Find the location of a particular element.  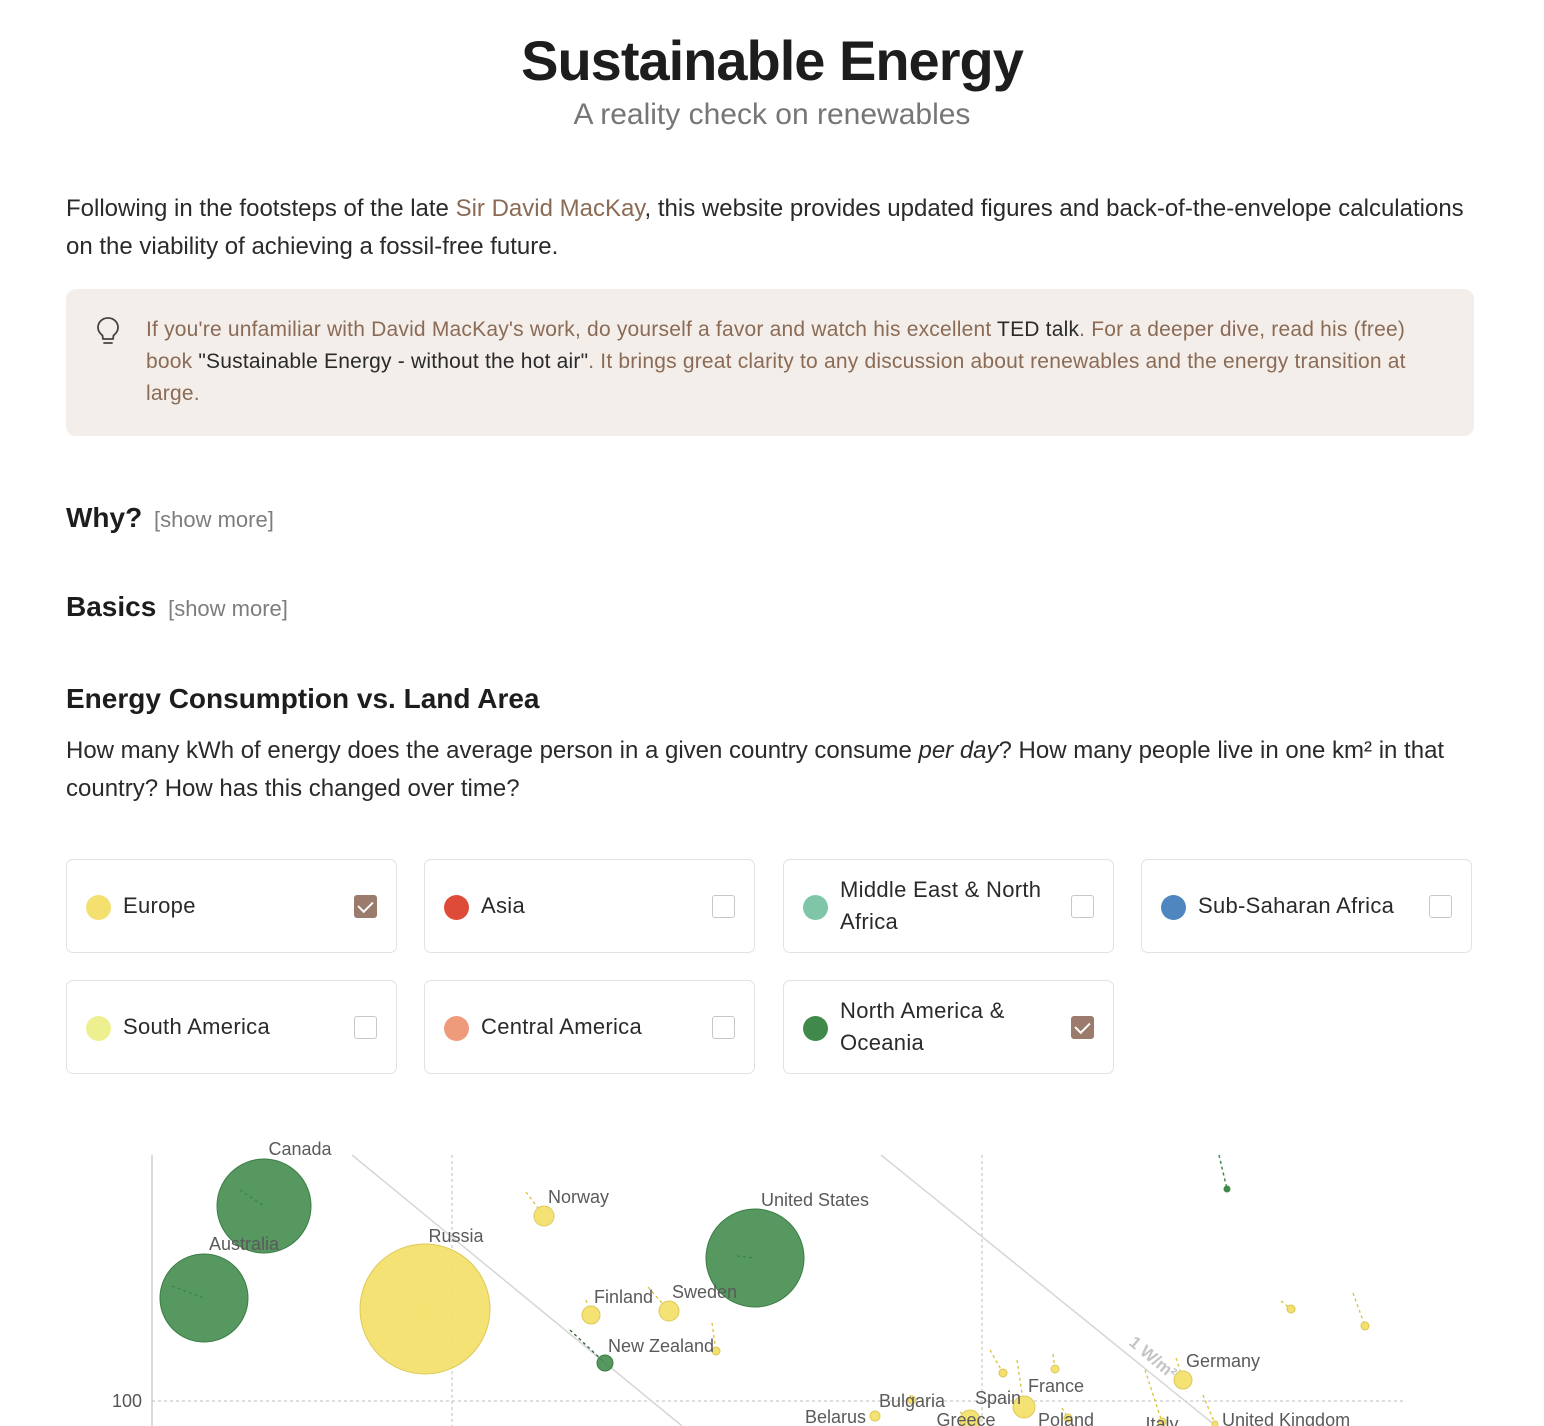

basics-section: Basics [show more] is located at coordinates (770, 607).